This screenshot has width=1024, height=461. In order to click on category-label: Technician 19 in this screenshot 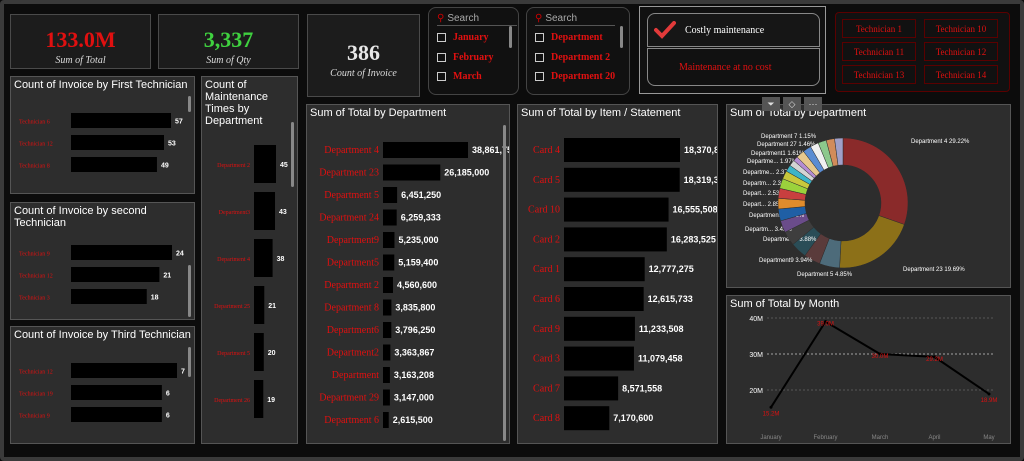, I will do `click(36, 395)`.